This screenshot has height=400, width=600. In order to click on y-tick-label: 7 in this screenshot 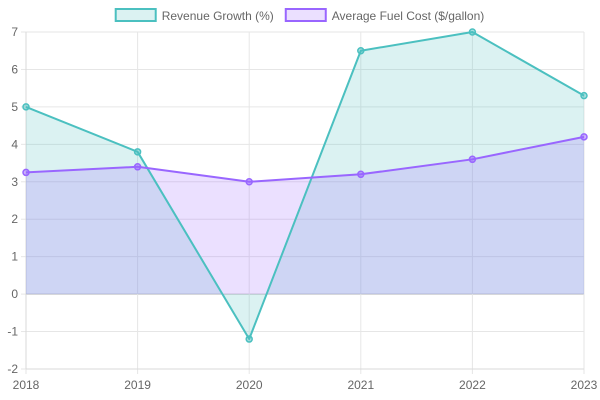, I will do `click(14, 32)`.